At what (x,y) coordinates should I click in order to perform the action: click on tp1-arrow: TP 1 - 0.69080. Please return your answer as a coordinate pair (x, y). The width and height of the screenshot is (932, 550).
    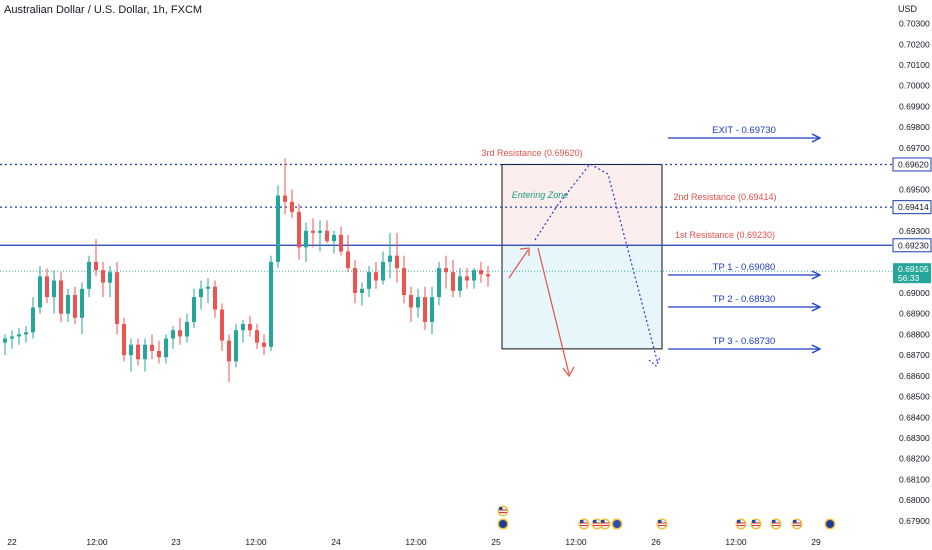
    Looking at the image, I should click on (745, 271).